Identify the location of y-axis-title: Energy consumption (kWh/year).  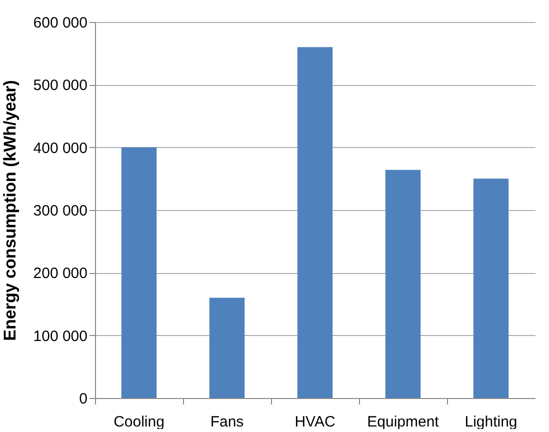
(10, 210).